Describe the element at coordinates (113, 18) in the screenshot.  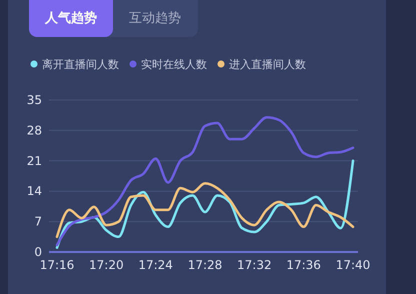
I see `tab-bar: 人气趋势 互动趋势` at that location.